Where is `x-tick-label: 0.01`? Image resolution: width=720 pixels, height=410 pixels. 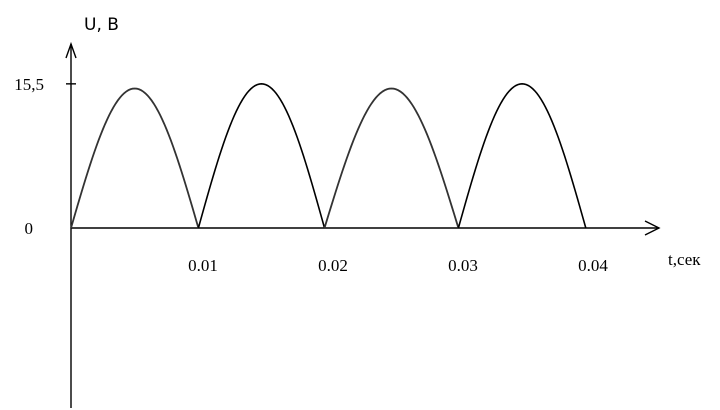 x-tick-label: 0.01 is located at coordinates (203, 265).